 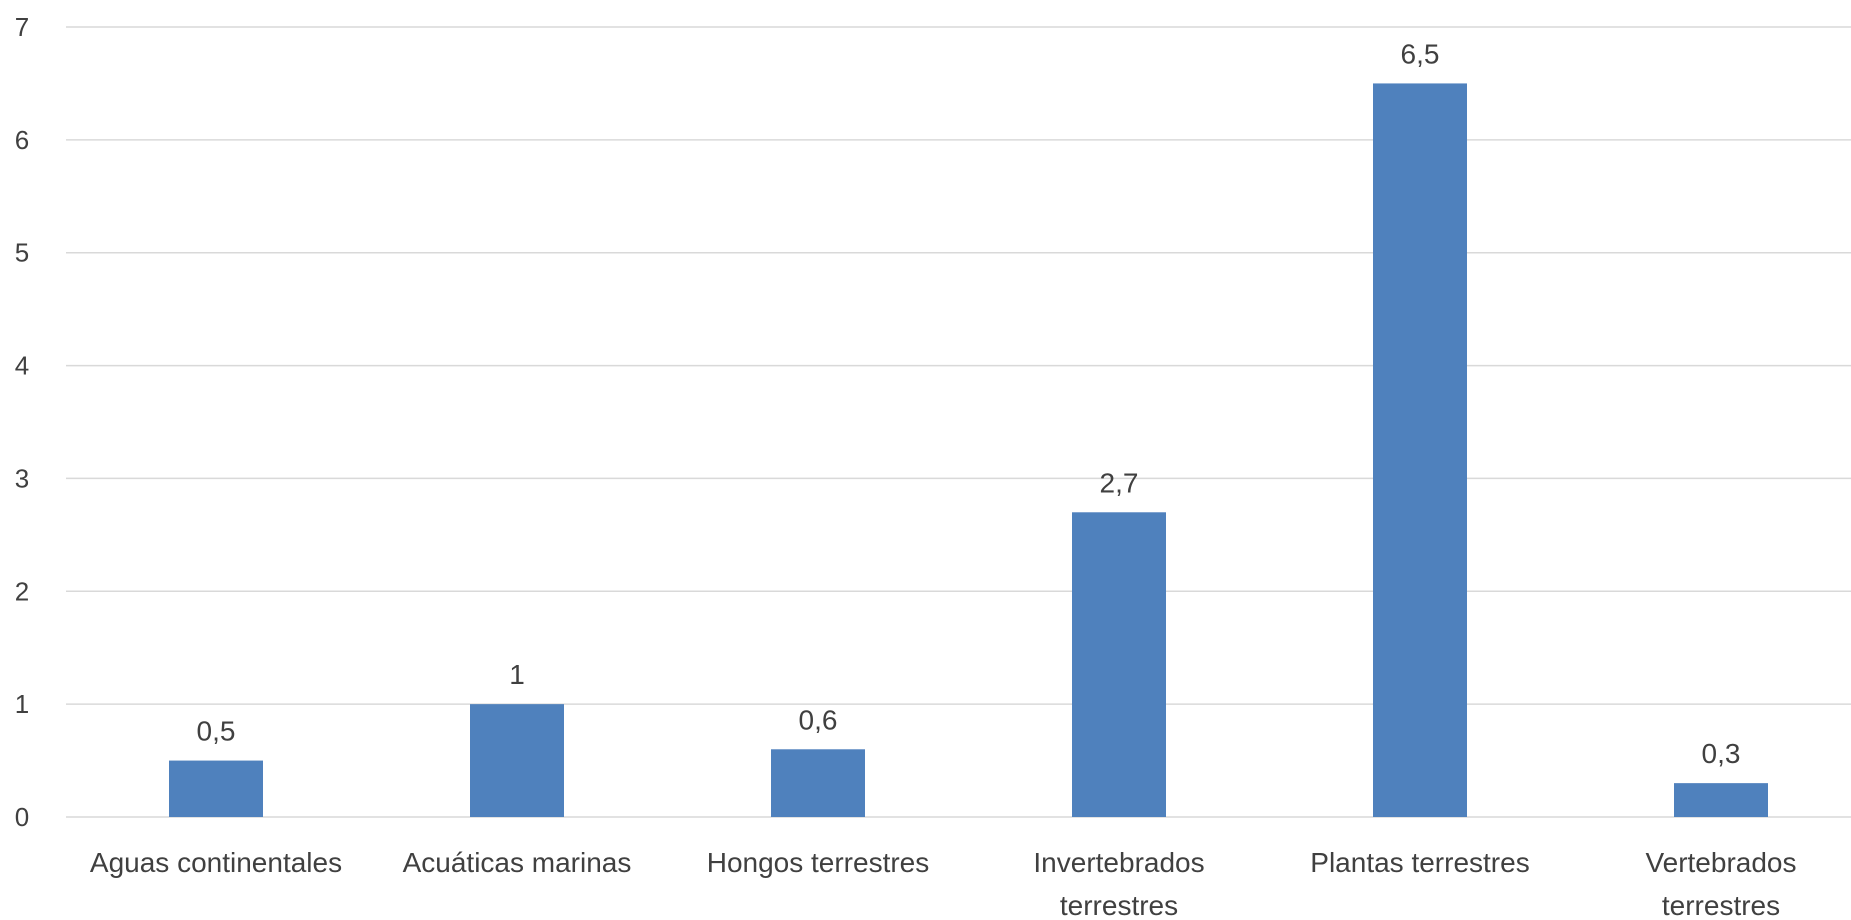 What do you see at coordinates (22, 817) in the screenshot?
I see `y-tick-label: 0` at bounding box center [22, 817].